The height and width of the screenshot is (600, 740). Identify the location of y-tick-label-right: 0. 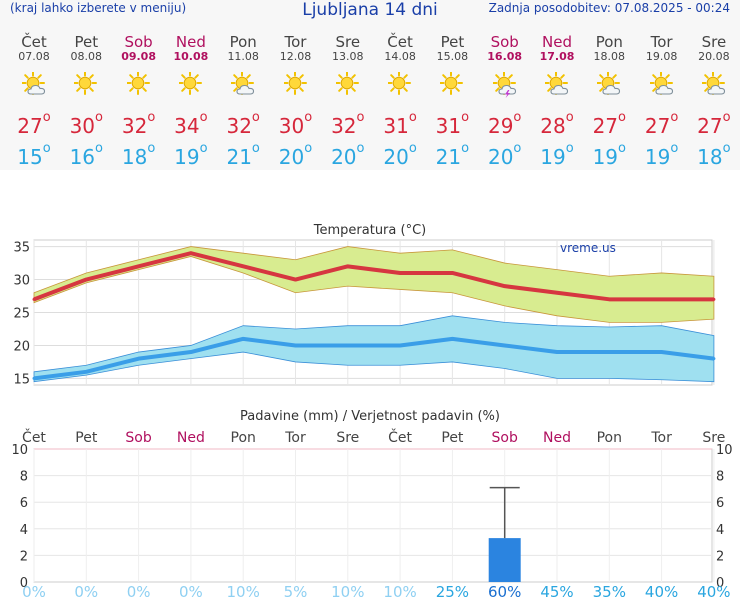
(720, 583).